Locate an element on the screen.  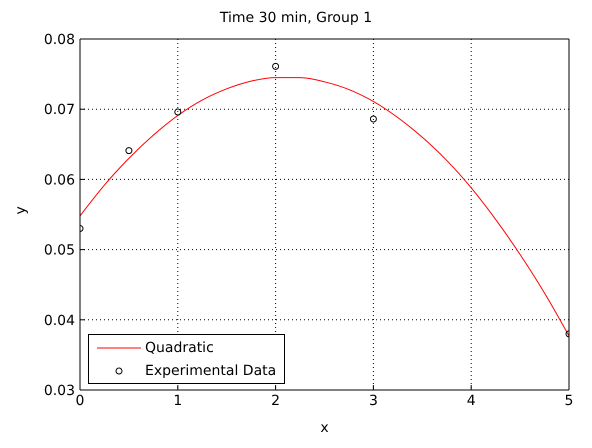
x-tick-label: 2 is located at coordinates (275, 400).